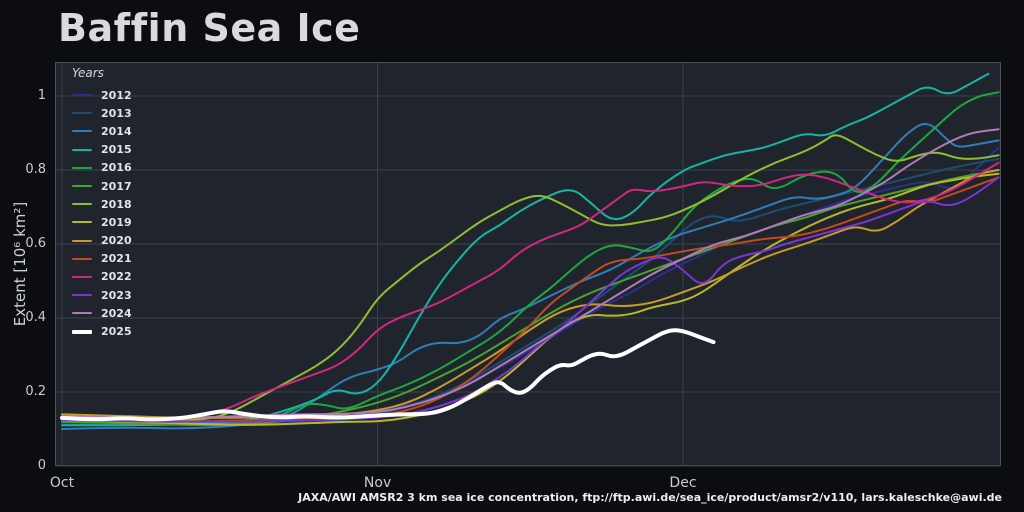 Image resolution: width=1024 pixels, height=512 pixels. What do you see at coordinates (82, 222) in the screenshot?
I see `legend-swatch-2019` at bounding box center [82, 222].